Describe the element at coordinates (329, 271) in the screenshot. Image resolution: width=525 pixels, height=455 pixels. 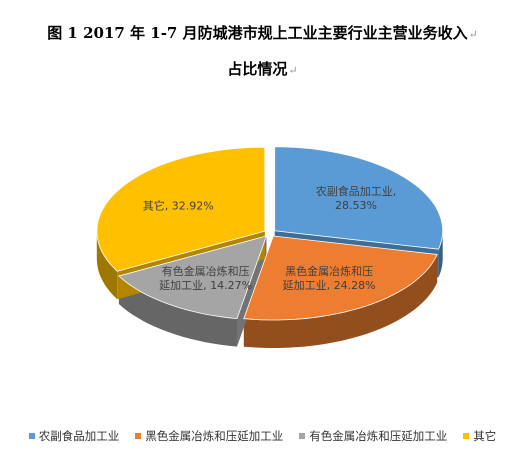
I see `pie-data-label: 黑色金属冶炼和压` at that location.